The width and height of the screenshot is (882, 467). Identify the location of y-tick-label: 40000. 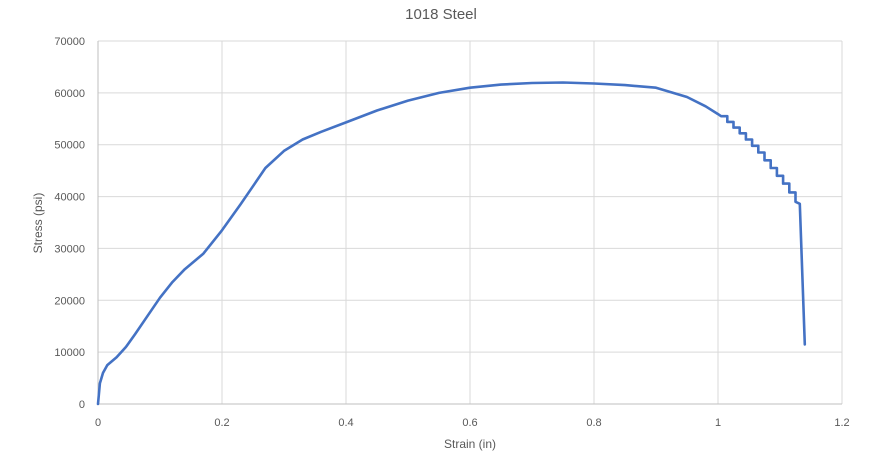
(69, 198).